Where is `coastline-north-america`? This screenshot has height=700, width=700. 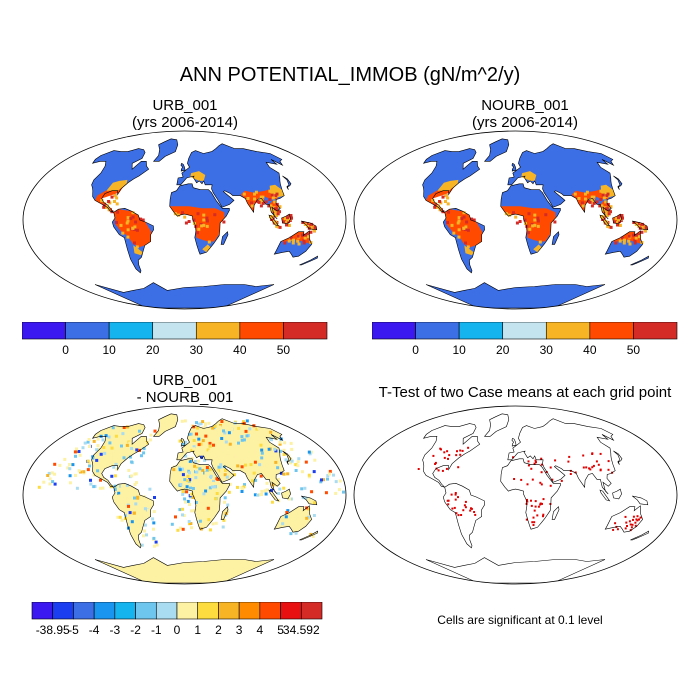 coastline-north-america is located at coordinates (120, 455).